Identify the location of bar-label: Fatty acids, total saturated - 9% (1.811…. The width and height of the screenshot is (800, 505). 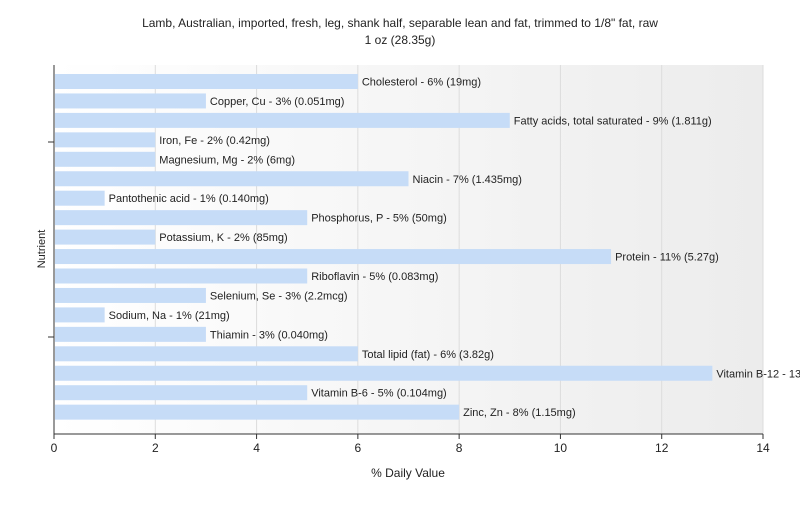
(613, 121).